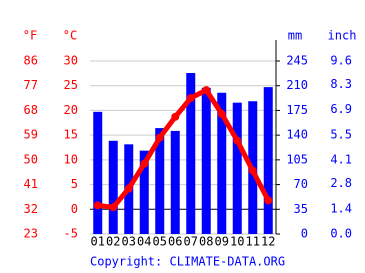  Describe the element at coordinates (295, 36) in the screenshot. I see `mm-axis-label: mm` at that location.